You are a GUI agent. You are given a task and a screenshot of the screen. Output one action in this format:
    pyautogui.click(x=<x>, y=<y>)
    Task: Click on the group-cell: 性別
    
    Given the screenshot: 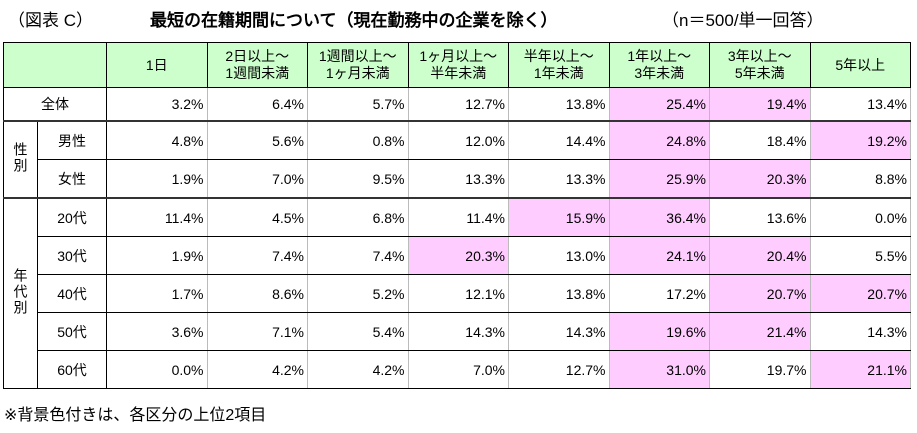 What is the action you would take?
    pyautogui.click(x=20, y=159)
    